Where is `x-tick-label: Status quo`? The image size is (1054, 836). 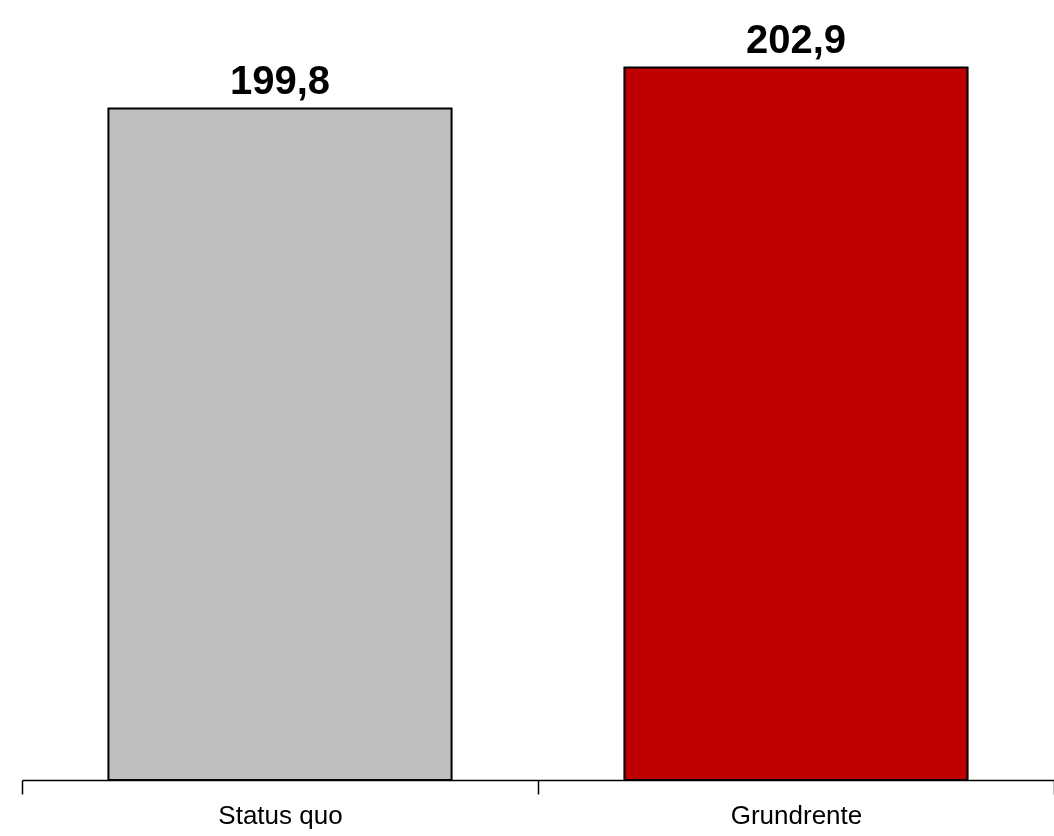
x-tick-label: Status quo is located at coordinates (280, 814).